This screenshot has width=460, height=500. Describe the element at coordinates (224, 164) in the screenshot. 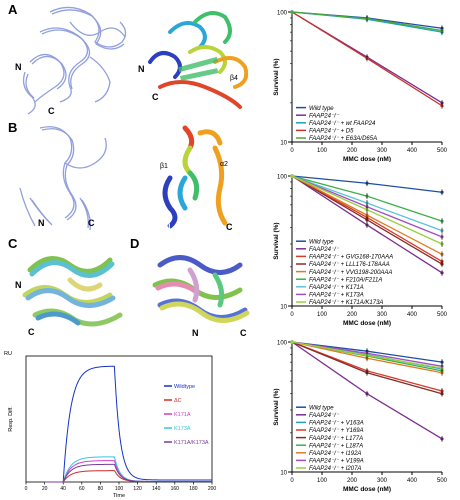

I see `b-right-a2-label: α2` at that location.